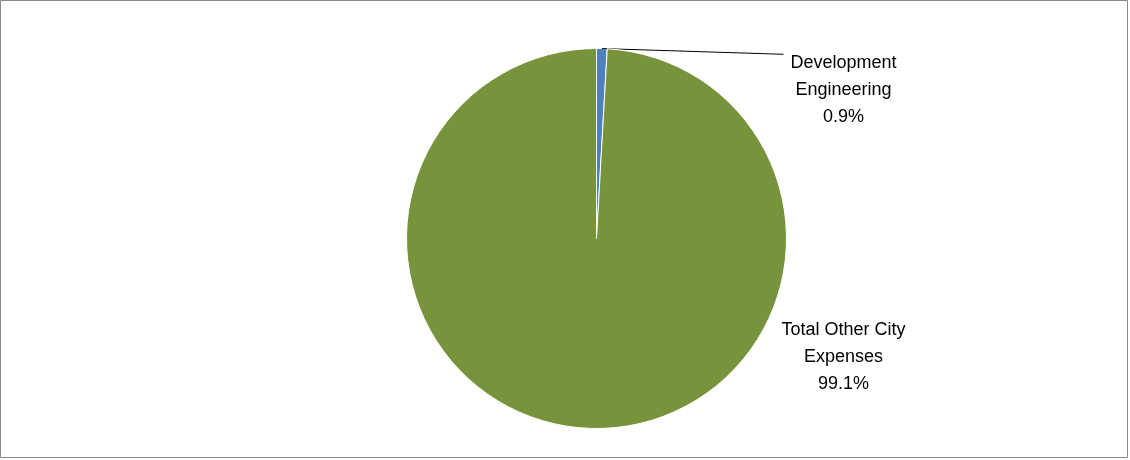 The width and height of the screenshot is (1130, 460). What do you see at coordinates (843, 383) in the screenshot?
I see `data-label: 99.1%` at bounding box center [843, 383].